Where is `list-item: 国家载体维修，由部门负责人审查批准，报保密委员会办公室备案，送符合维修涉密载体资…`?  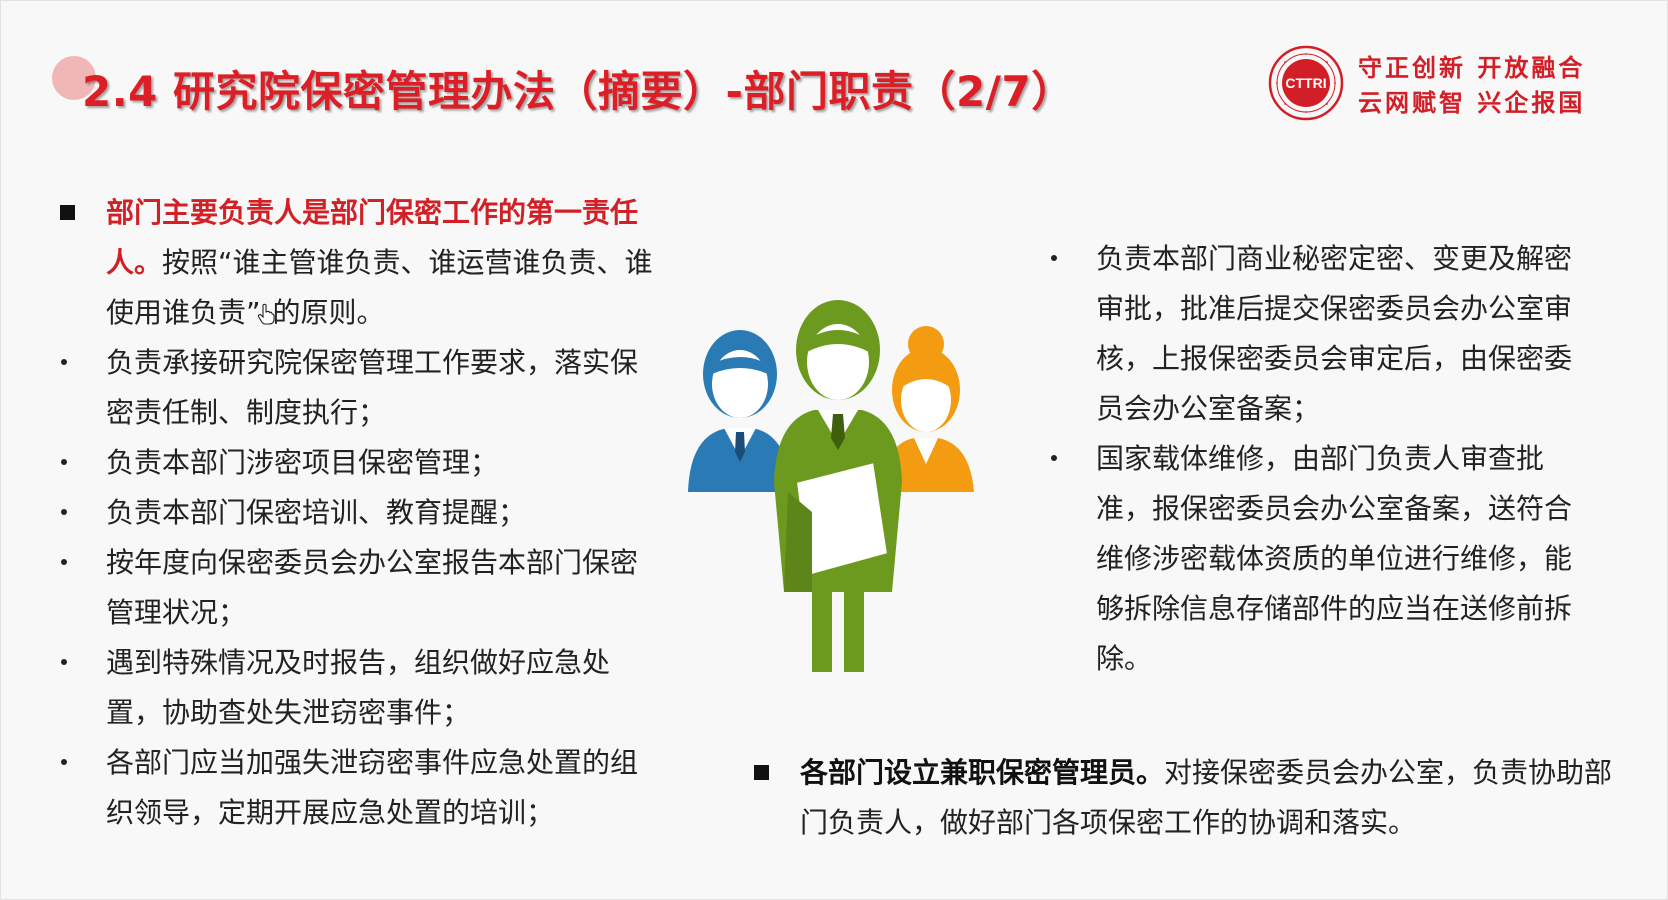 list-item: 国家载体维修，由部门负责人审查批准，报保密委员会办公室备案，送符合维修涉密载体资… is located at coordinates (1315, 559).